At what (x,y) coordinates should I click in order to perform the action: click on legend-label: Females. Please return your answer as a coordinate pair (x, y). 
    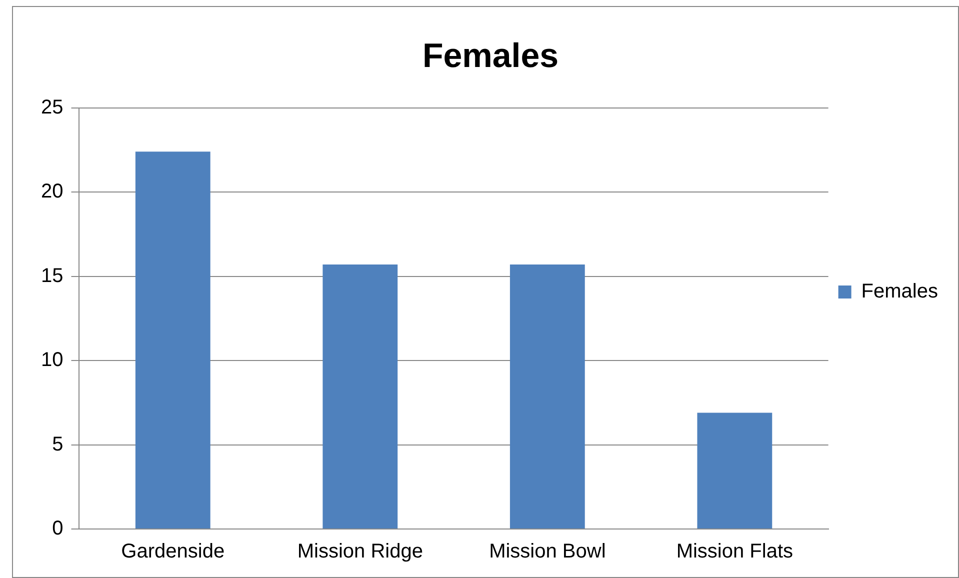
    Looking at the image, I should click on (899, 291).